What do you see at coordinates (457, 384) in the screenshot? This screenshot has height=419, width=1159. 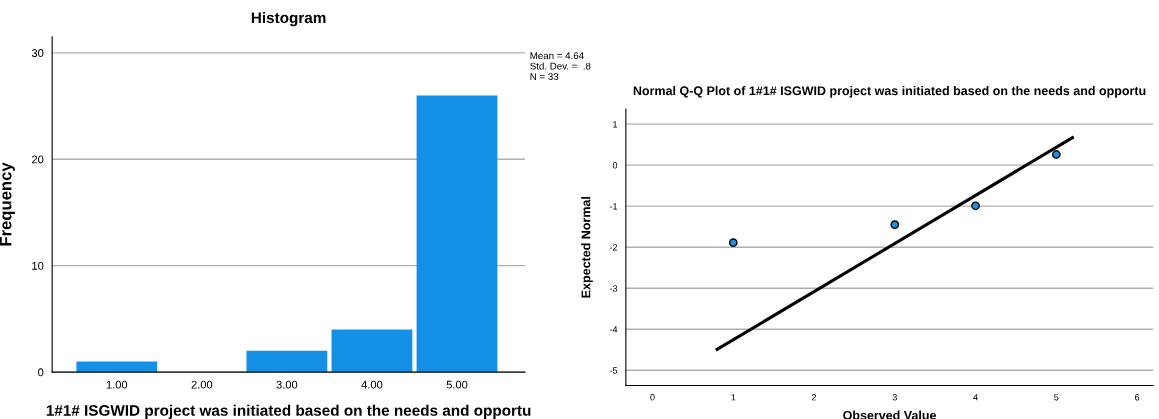 I see `x-tick-label: 5.00` at bounding box center [457, 384].